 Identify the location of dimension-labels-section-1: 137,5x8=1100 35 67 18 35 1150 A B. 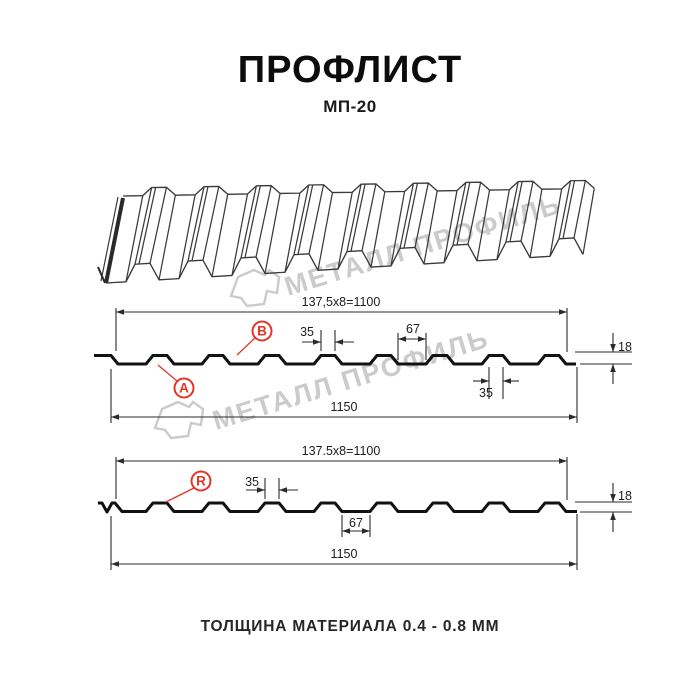
(405, 354).